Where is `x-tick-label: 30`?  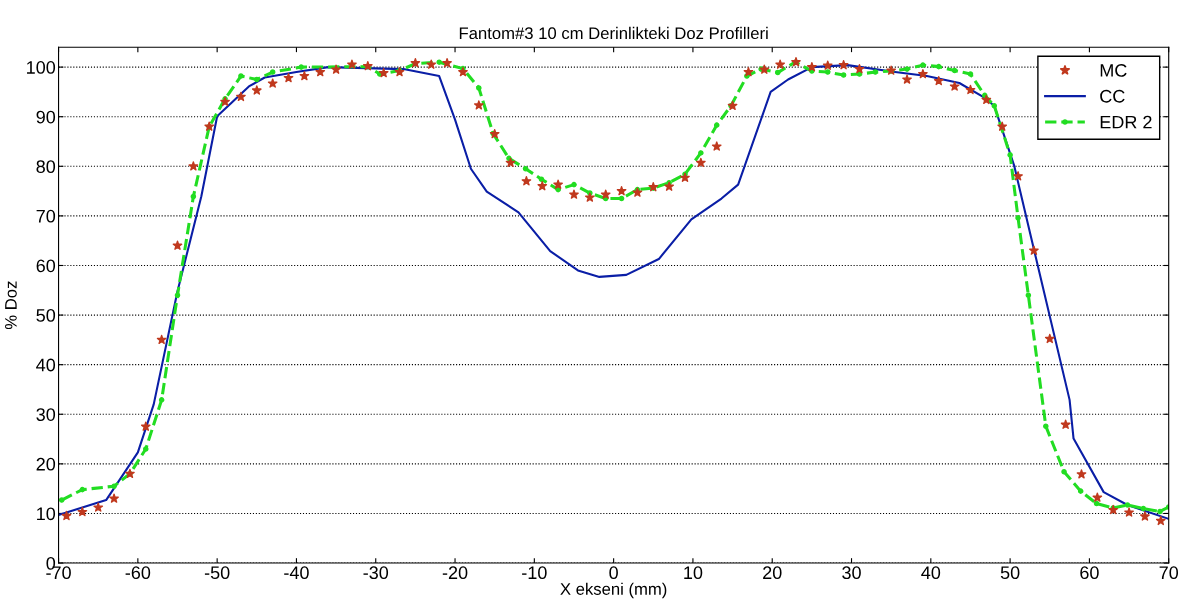
x-tick-label: 30 is located at coordinates (851, 573).